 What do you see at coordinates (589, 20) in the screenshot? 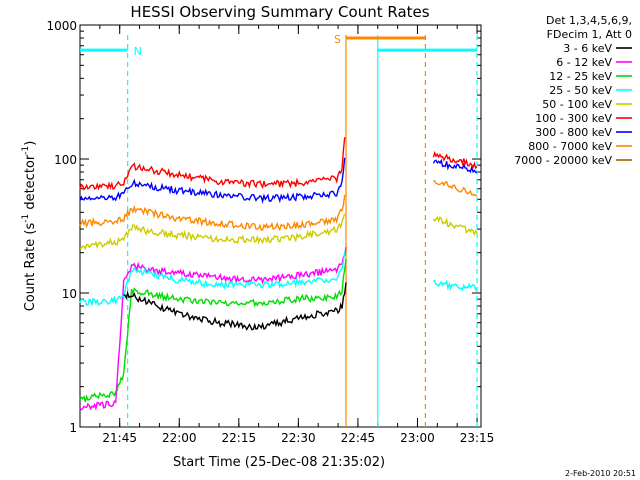
I see `legend-header: Det 1,3,4,5,6,9,` at bounding box center [589, 20].